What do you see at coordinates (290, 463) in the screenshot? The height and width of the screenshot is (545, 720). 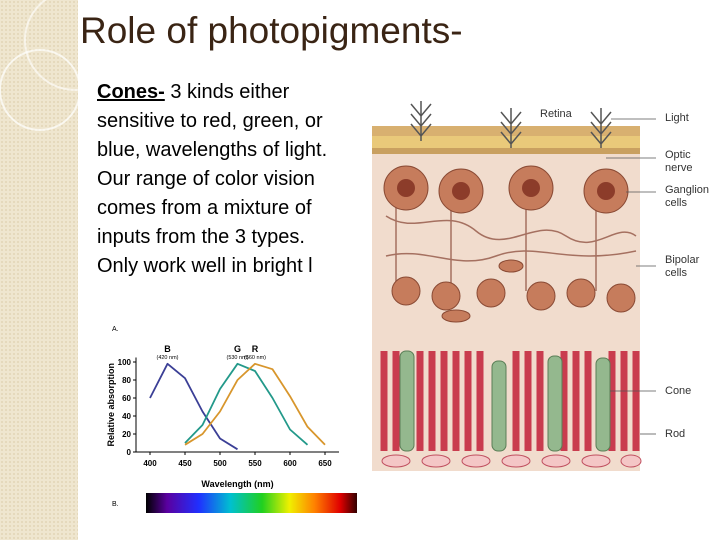 I see `x-tick-label: 600` at bounding box center [290, 463].